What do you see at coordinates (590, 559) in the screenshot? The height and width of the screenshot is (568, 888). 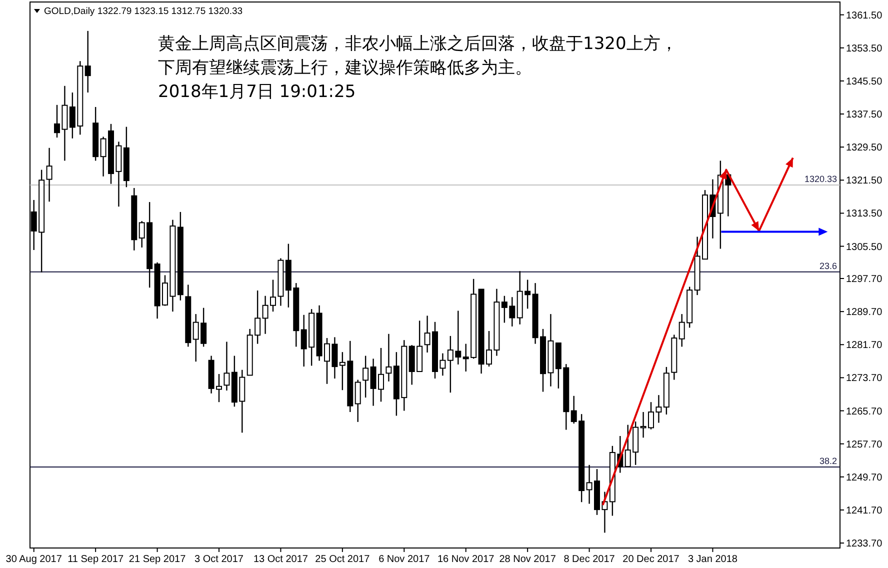 I see `x-tick-label: 8 Dec 2017` at bounding box center [590, 559].